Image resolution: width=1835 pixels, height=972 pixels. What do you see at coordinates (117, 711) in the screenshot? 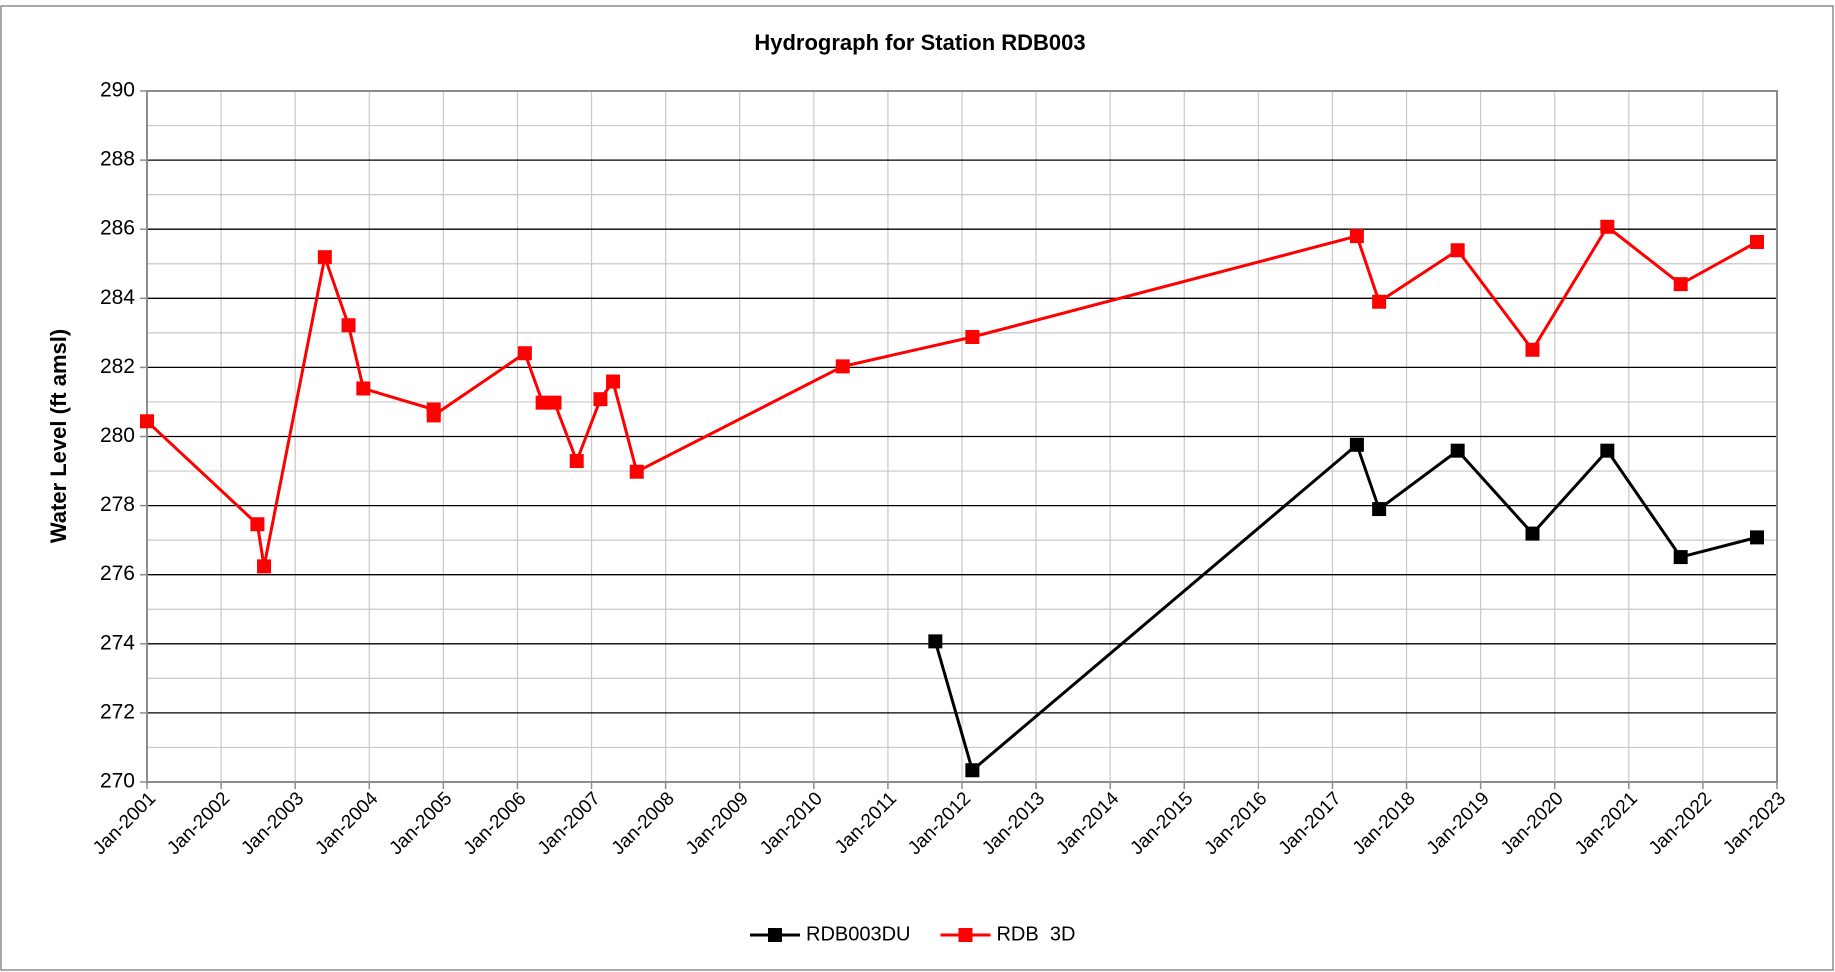
I see `y-tick-label: 272` at bounding box center [117, 711].